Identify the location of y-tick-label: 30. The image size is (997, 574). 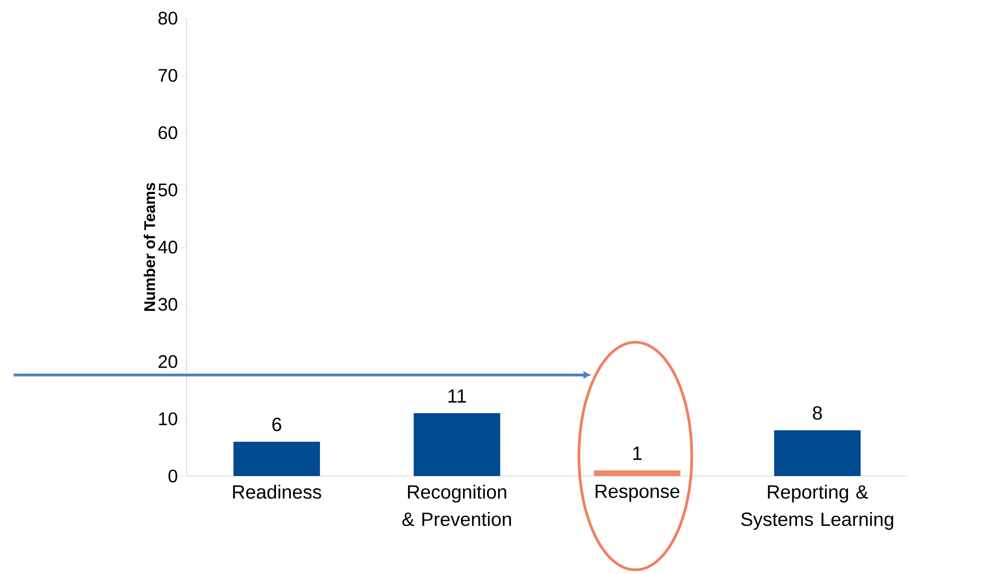
(168, 304).